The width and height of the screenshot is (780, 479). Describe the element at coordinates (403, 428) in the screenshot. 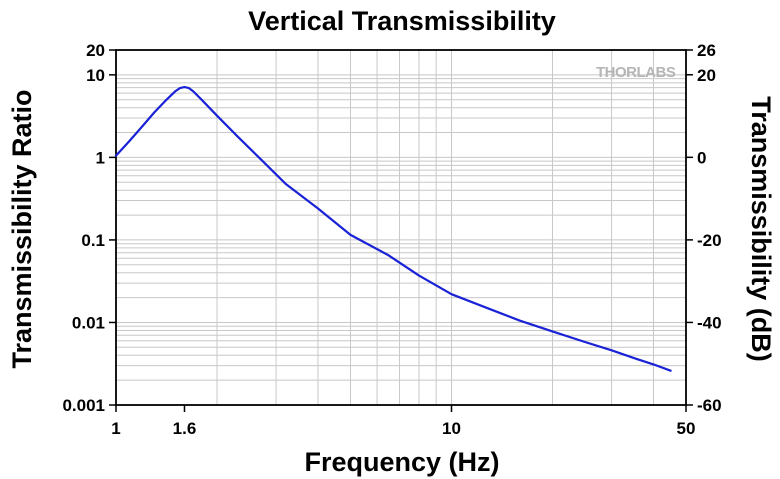

I see `x-tick-labels: 1 1.6 10 50` at that location.